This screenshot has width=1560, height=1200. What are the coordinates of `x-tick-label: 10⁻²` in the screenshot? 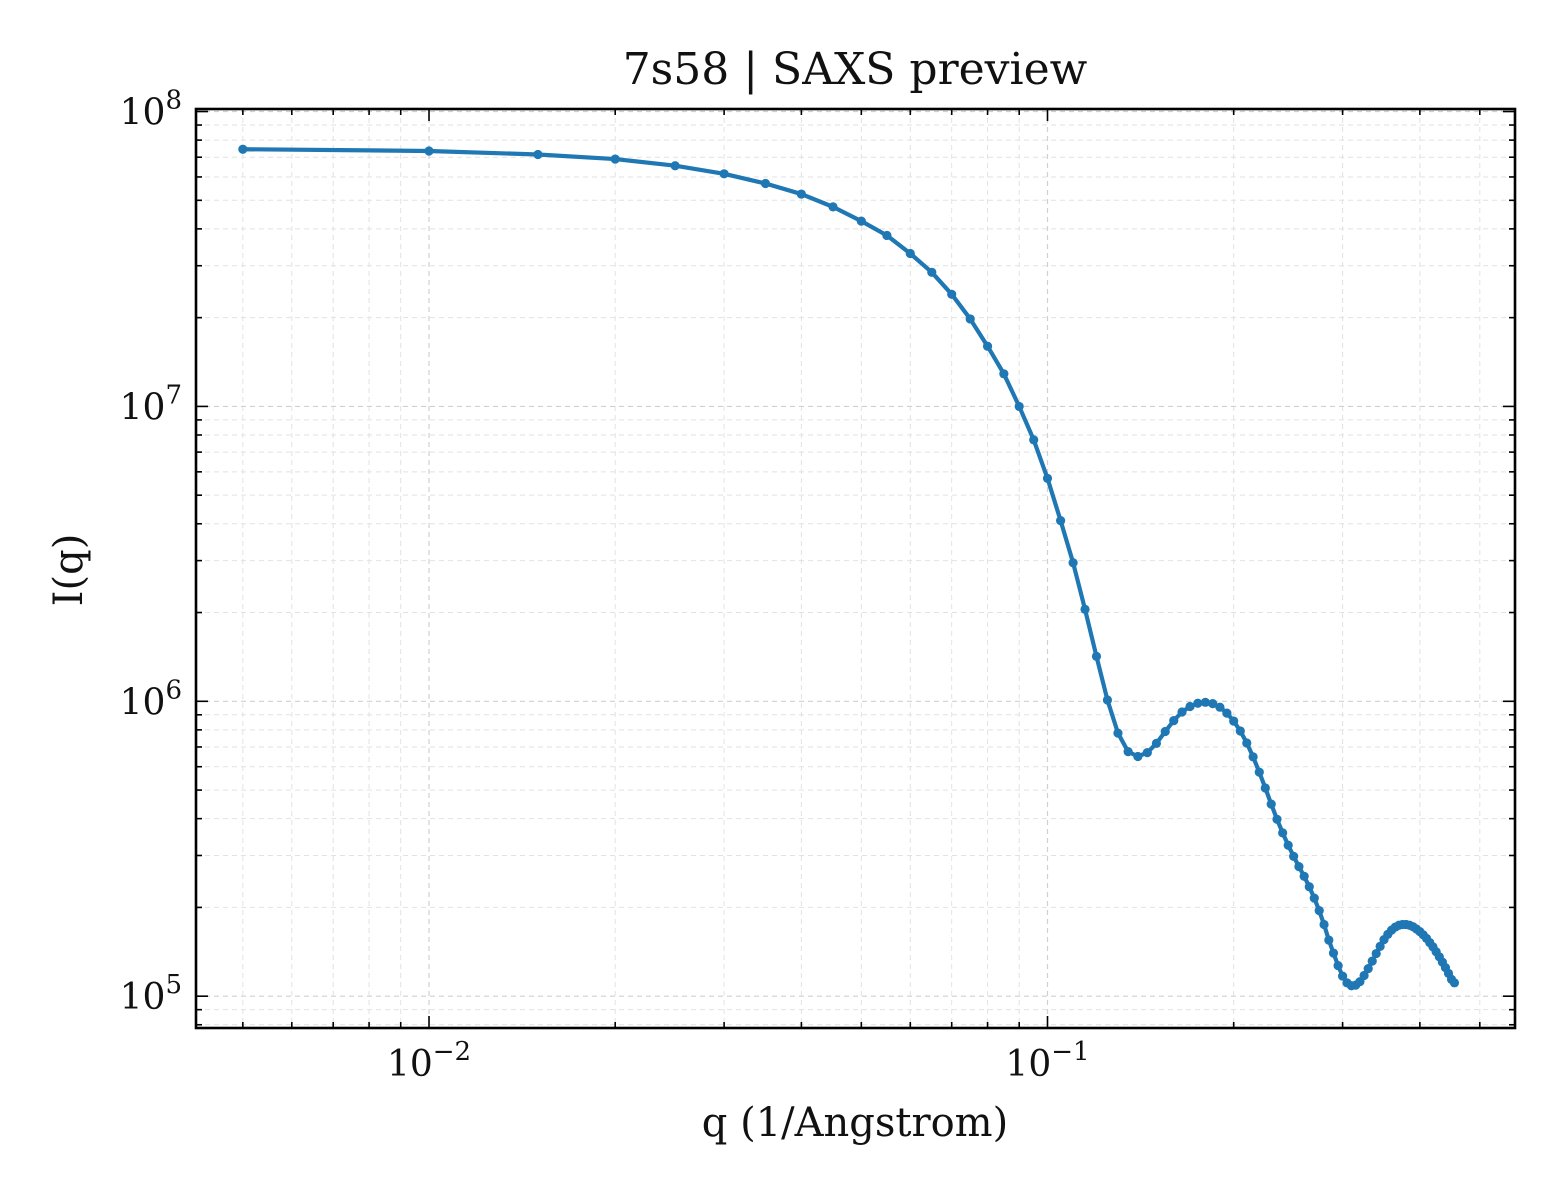 It's located at (429, 1061).